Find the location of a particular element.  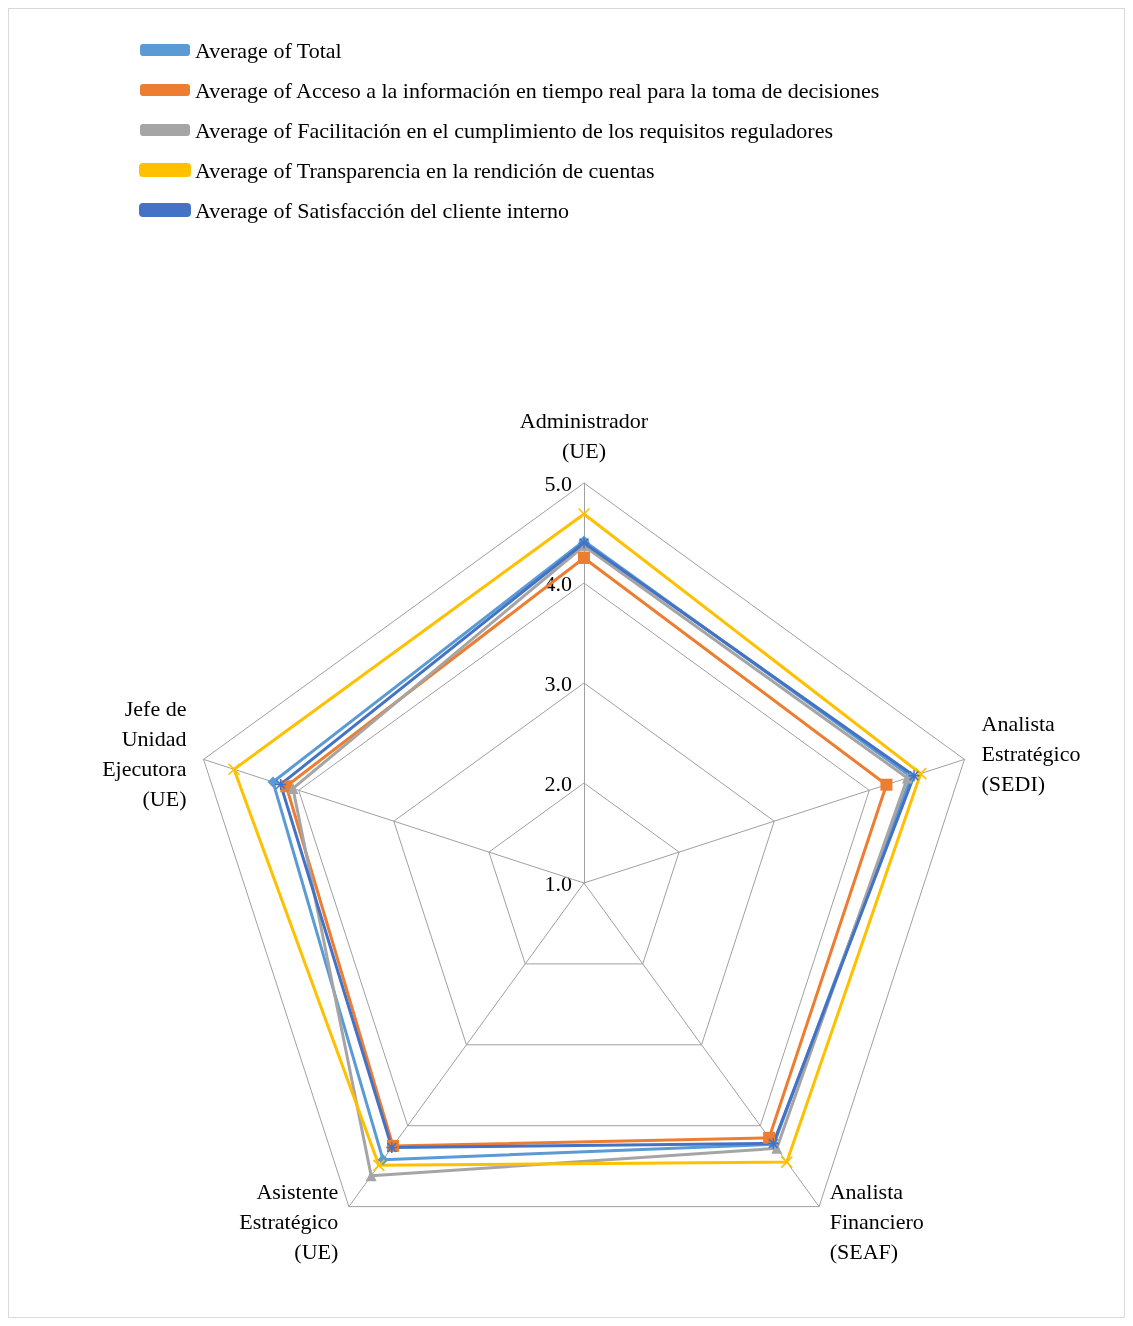

legend-label: Average of Acceso a la información en tiempo real para la toma de decisiones is located at coordinates (537, 90).